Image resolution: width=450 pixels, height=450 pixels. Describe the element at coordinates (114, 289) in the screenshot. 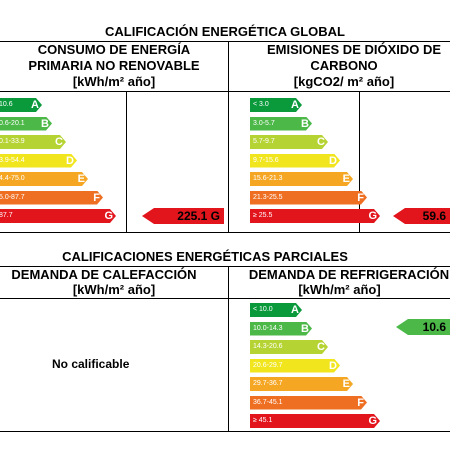

I see `heating-unit: [kWh/m² año]` at that location.